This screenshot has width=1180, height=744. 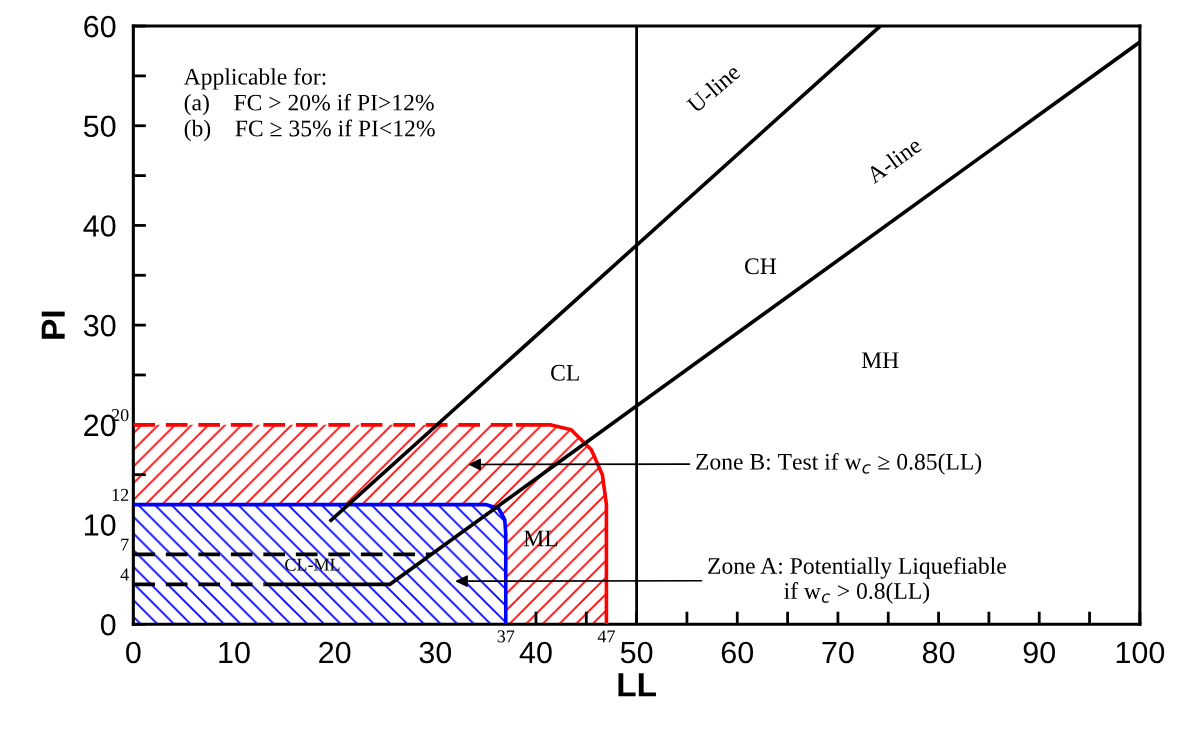 I want to click on annotation: Applicable for: (a) FC > 20% if PI>12% (b) FC ≥ 35% if PI<12%, so click(x=309, y=104).